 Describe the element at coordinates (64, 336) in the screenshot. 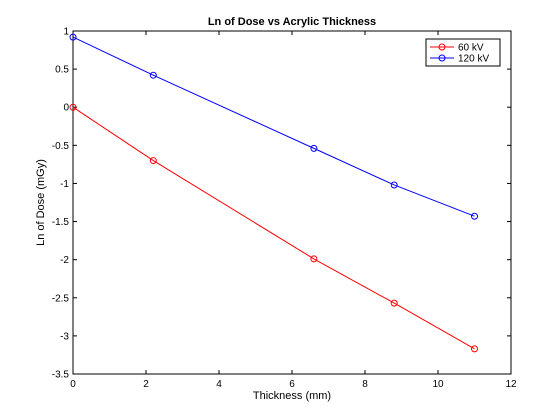

I see `y-tick-label: -3` at that location.